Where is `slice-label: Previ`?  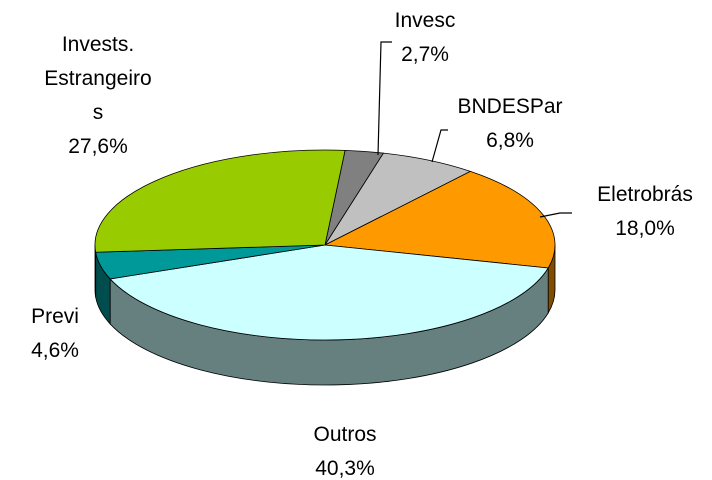
slice-label: Previ is located at coordinates (55, 316).